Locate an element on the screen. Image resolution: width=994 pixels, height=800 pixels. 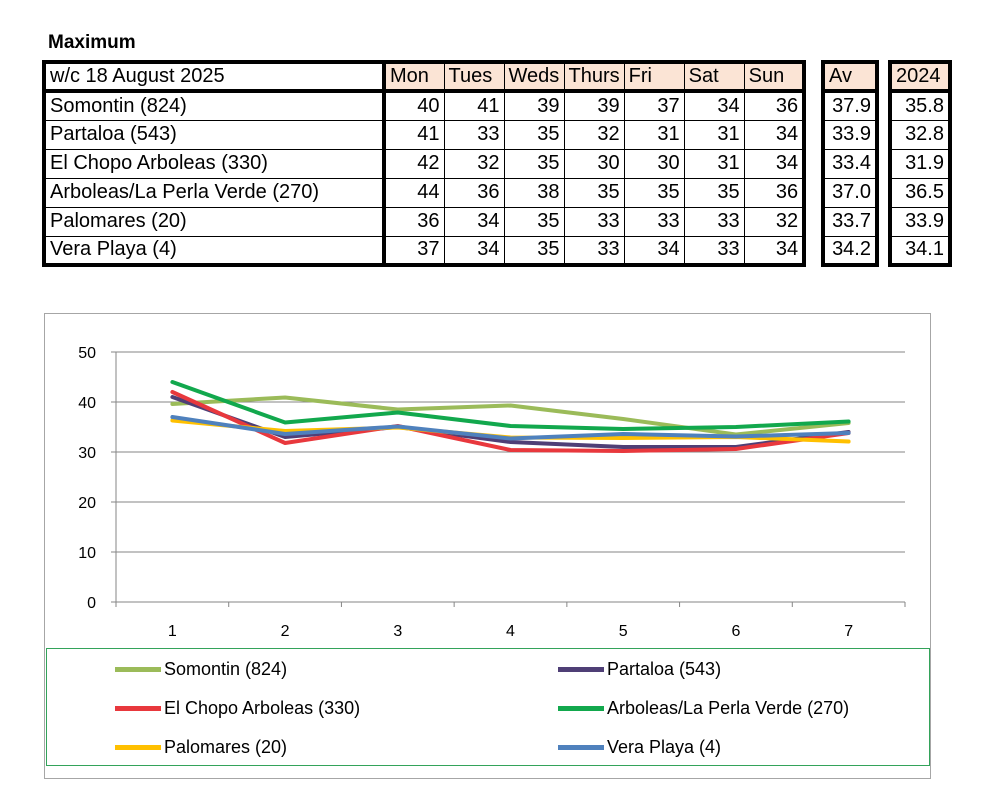
av-cell: 34.2 is located at coordinates (850, 250).